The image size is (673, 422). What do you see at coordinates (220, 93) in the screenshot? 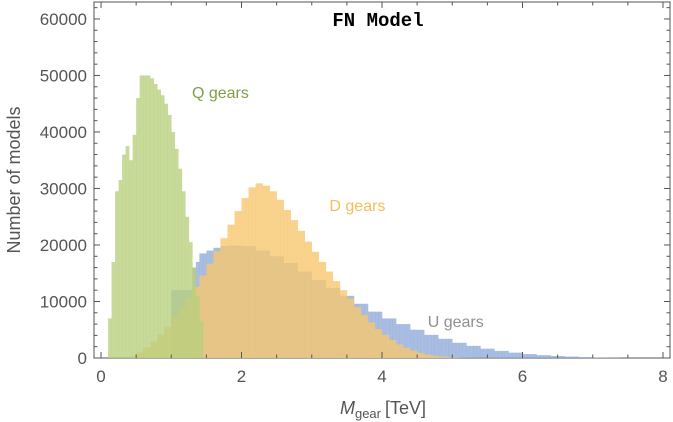
I see `series-label: Q gears` at bounding box center [220, 93].